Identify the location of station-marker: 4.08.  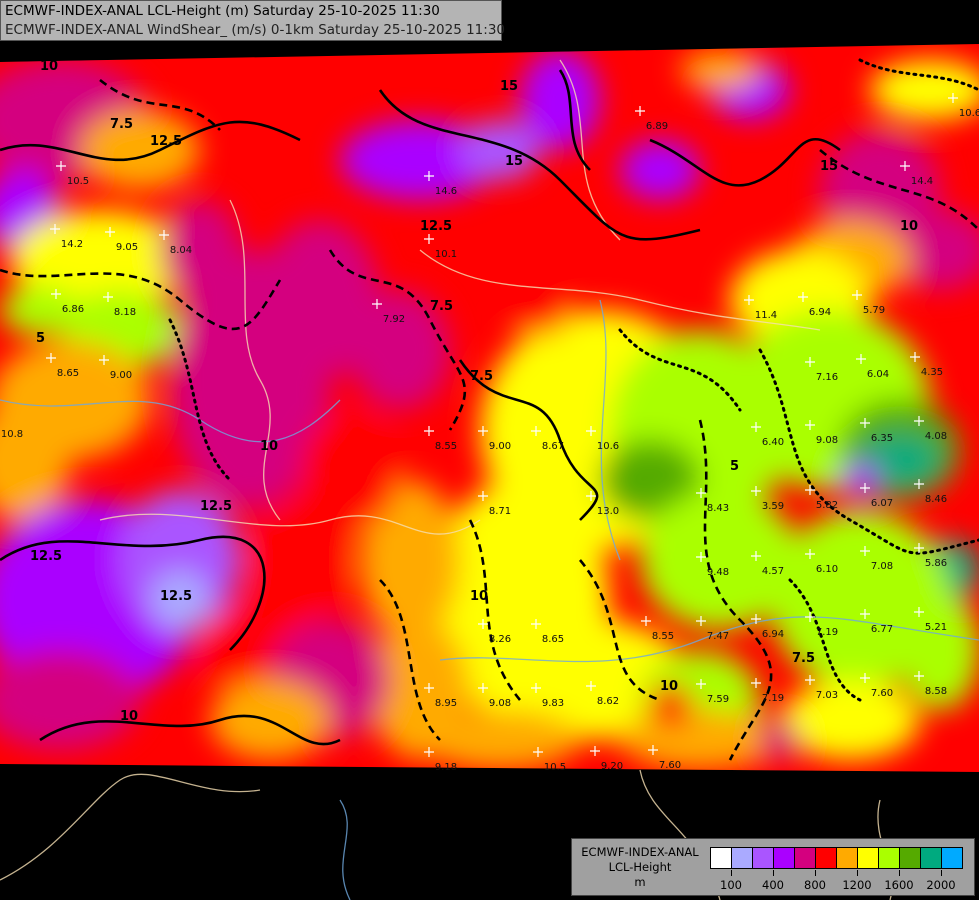
(930, 429).